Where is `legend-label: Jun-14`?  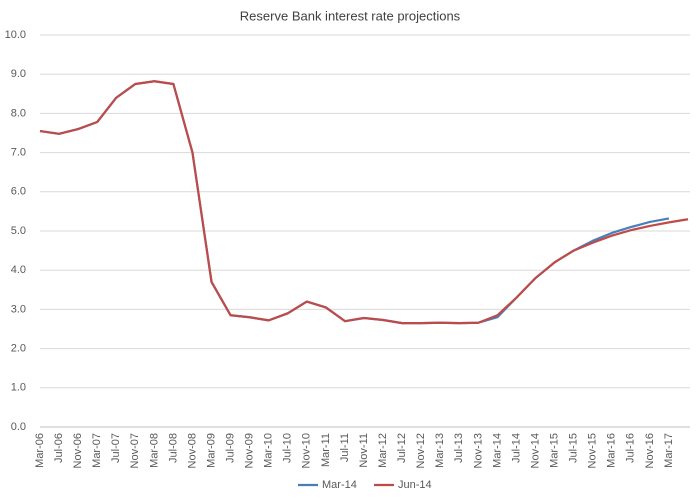 legend-label: Jun-14 is located at coordinates (415, 485).